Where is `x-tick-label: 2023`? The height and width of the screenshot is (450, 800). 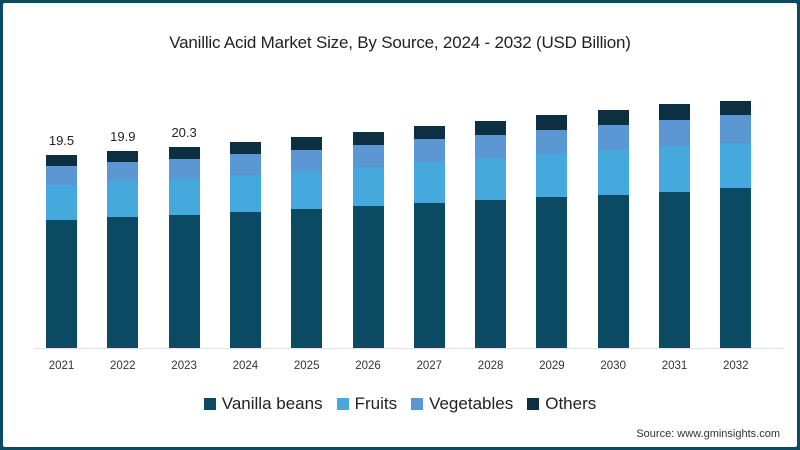 x-tick-label: 2023 is located at coordinates (184, 366).